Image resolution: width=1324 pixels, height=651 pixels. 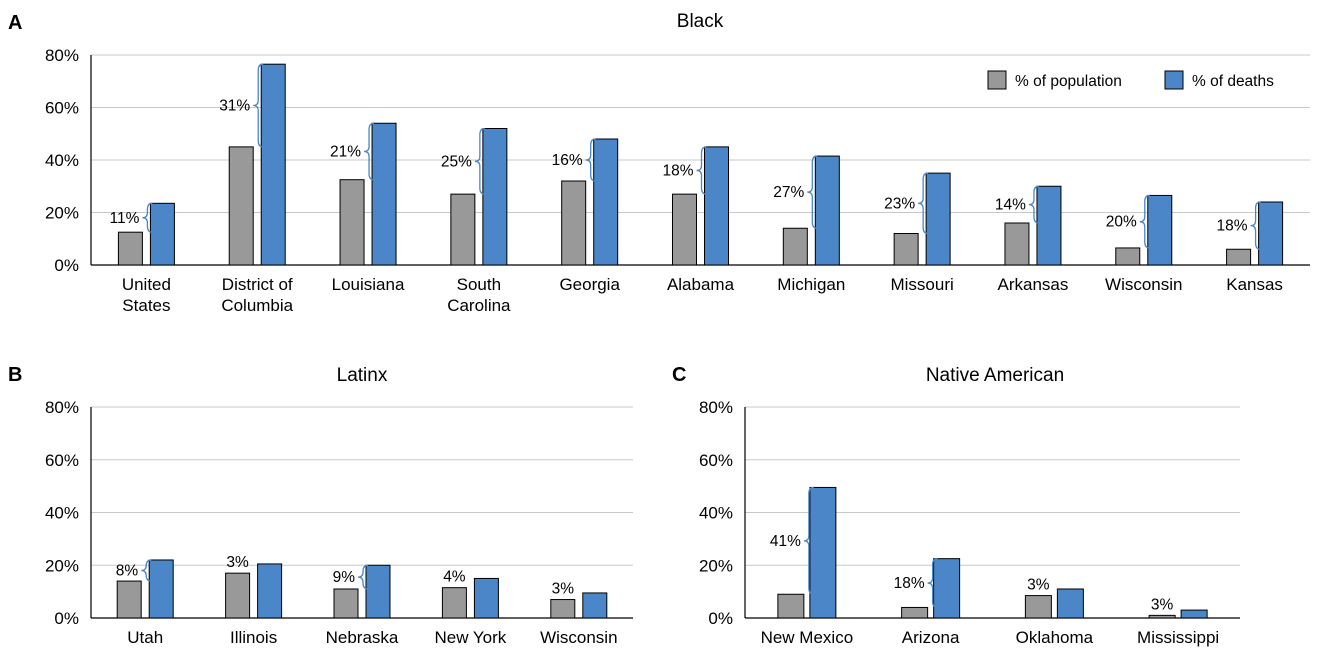 I want to click on category-label: Alabama, so click(x=701, y=284).